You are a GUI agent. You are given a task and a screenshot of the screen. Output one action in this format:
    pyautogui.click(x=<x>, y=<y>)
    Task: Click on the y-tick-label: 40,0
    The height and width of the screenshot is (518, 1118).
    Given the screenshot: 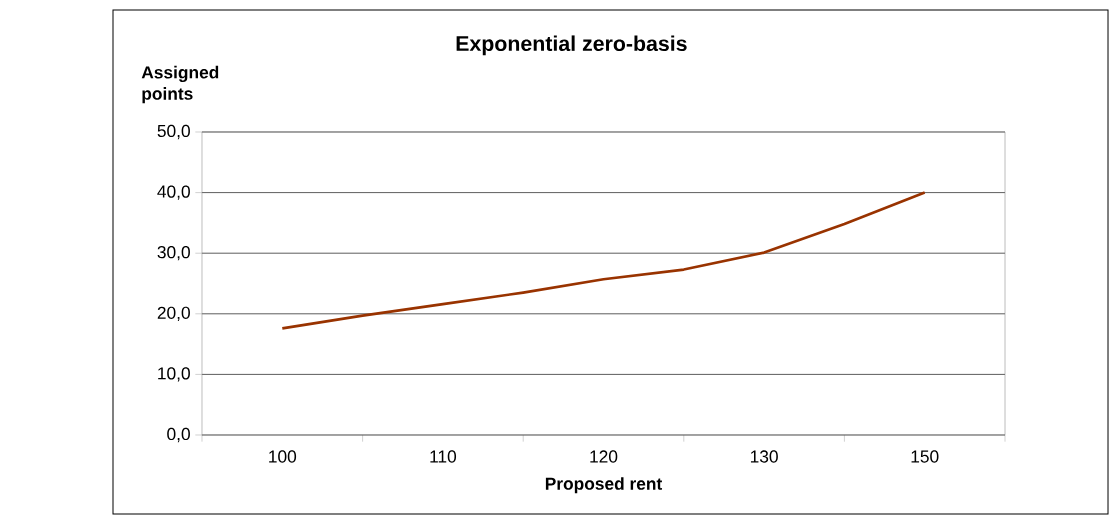 What is the action you would take?
    pyautogui.click(x=173, y=192)
    